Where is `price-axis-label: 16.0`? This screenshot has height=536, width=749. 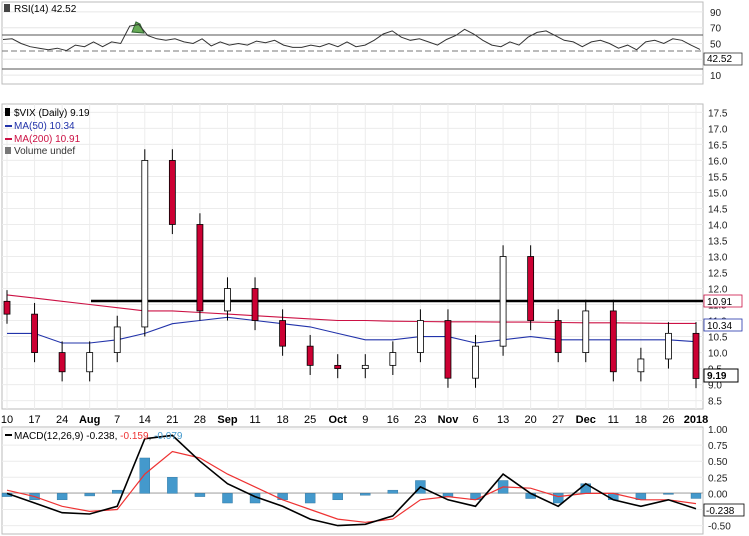 price-axis-label: 16.0 is located at coordinates (718, 161).